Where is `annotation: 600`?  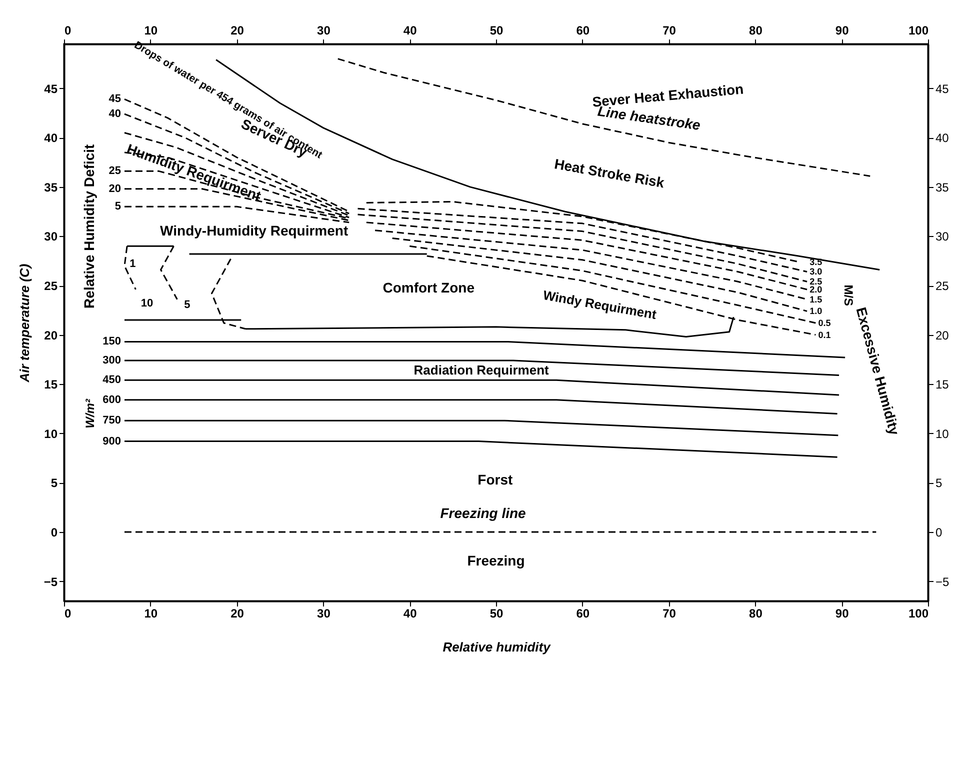
annotation: 600 is located at coordinates (112, 400).